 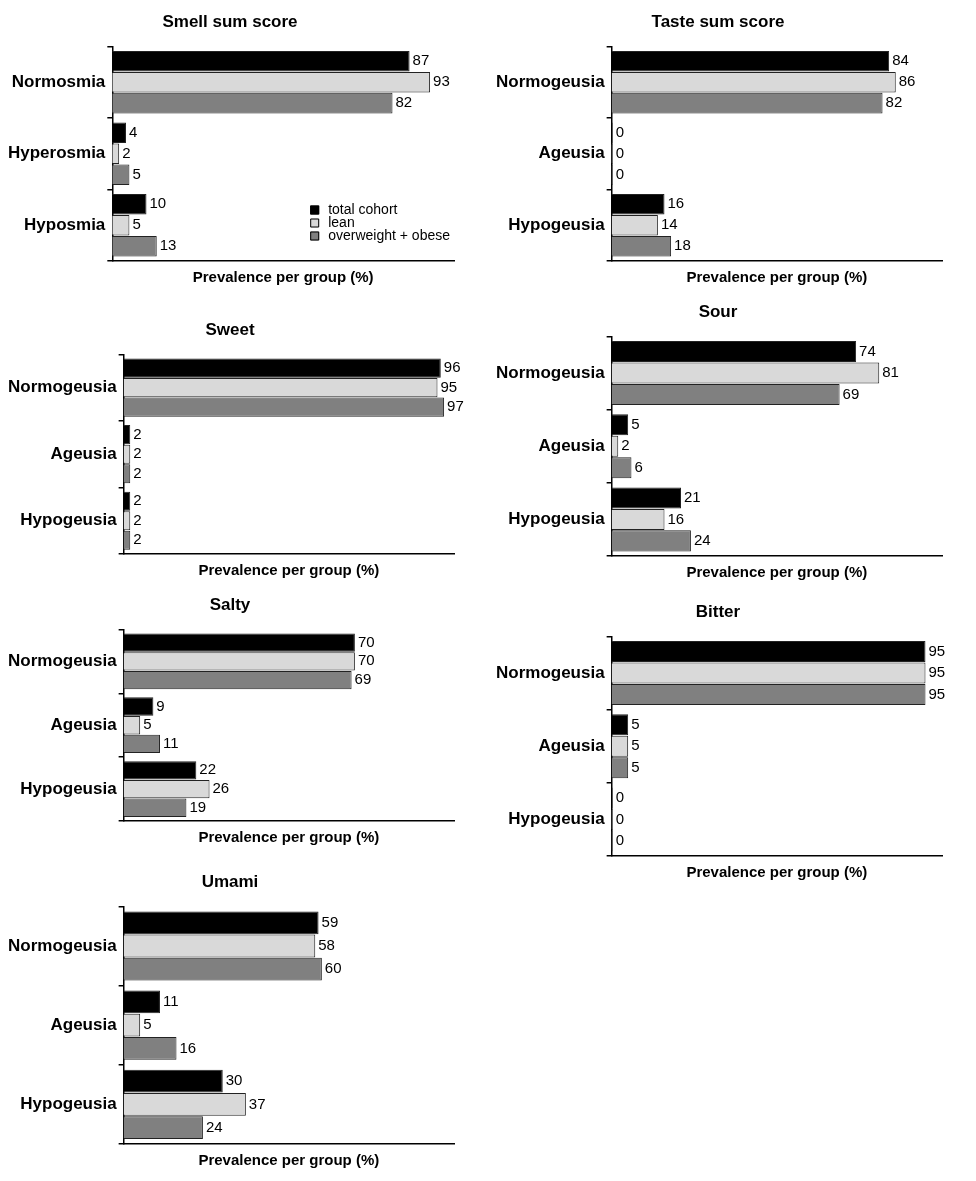 What do you see at coordinates (326, 945) in the screenshot?
I see `data-label: 58` at bounding box center [326, 945].